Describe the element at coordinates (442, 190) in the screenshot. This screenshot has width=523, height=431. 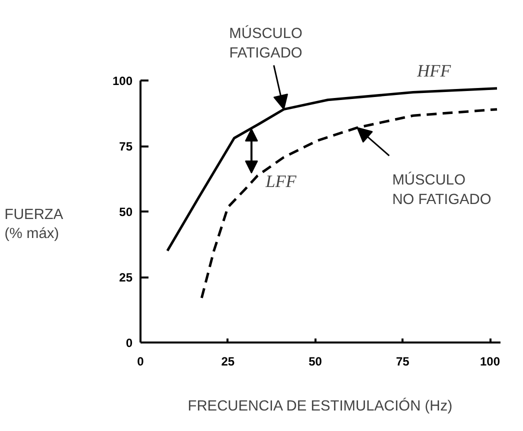
I see `annotation: MÚSCULO NO FATIGADO` at that location.